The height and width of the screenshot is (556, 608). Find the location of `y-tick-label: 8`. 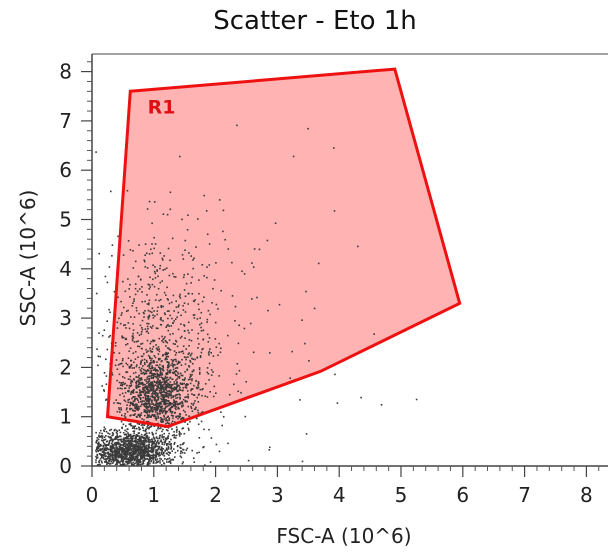

y-tick-label: 8 is located at coordinates (65, 72).